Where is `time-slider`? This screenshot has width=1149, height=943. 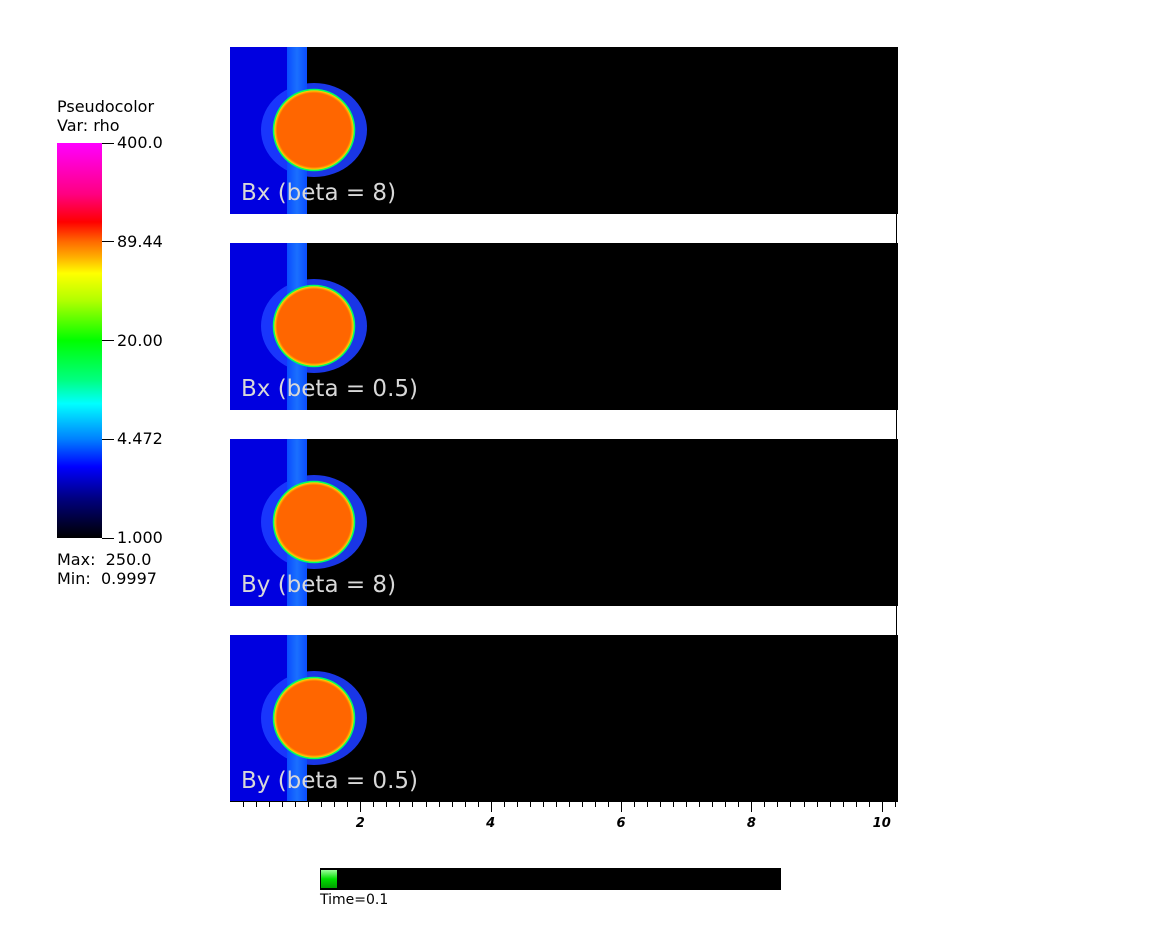
time-slider is located at coordinates (550, 879).